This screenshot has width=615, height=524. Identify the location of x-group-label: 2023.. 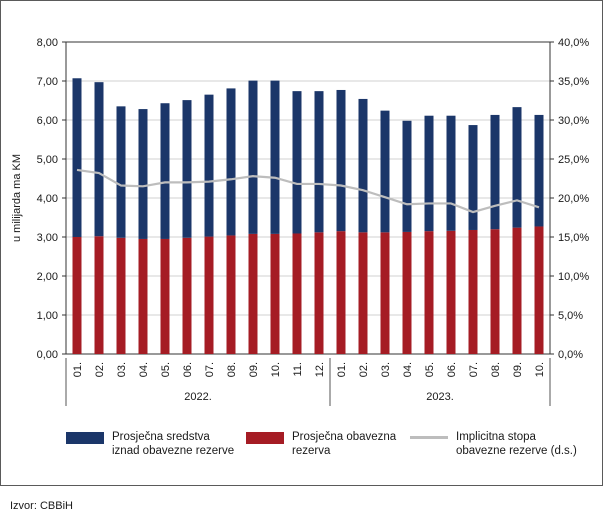
(440, 397).